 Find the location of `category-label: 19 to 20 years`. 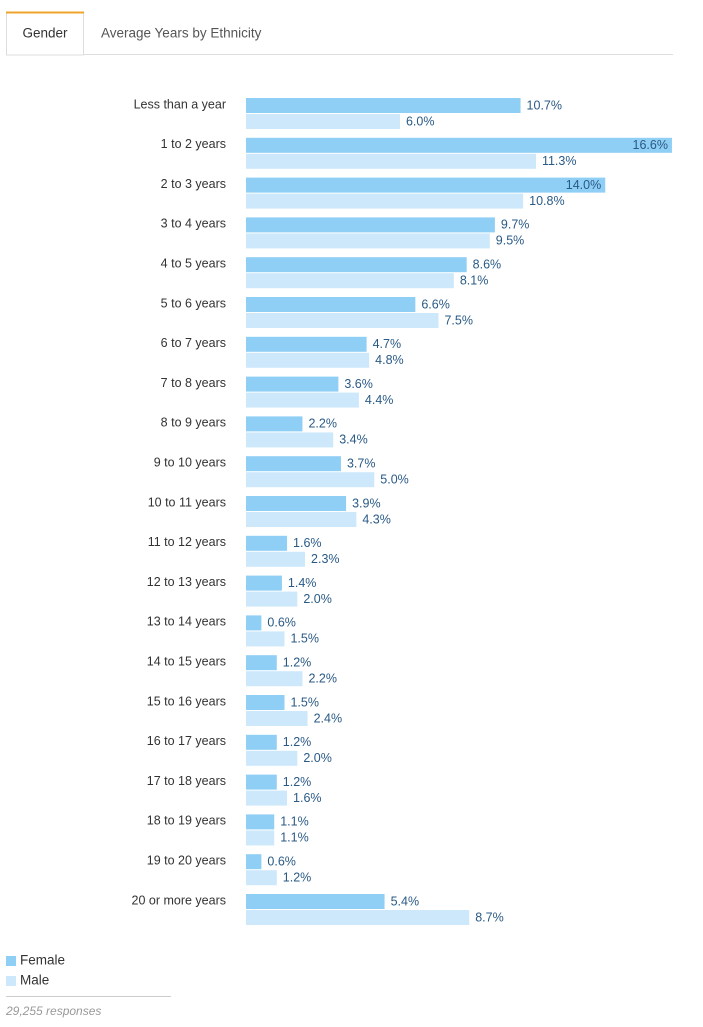

category-label: 19 to 20 years is located at coordinates (186, 860).